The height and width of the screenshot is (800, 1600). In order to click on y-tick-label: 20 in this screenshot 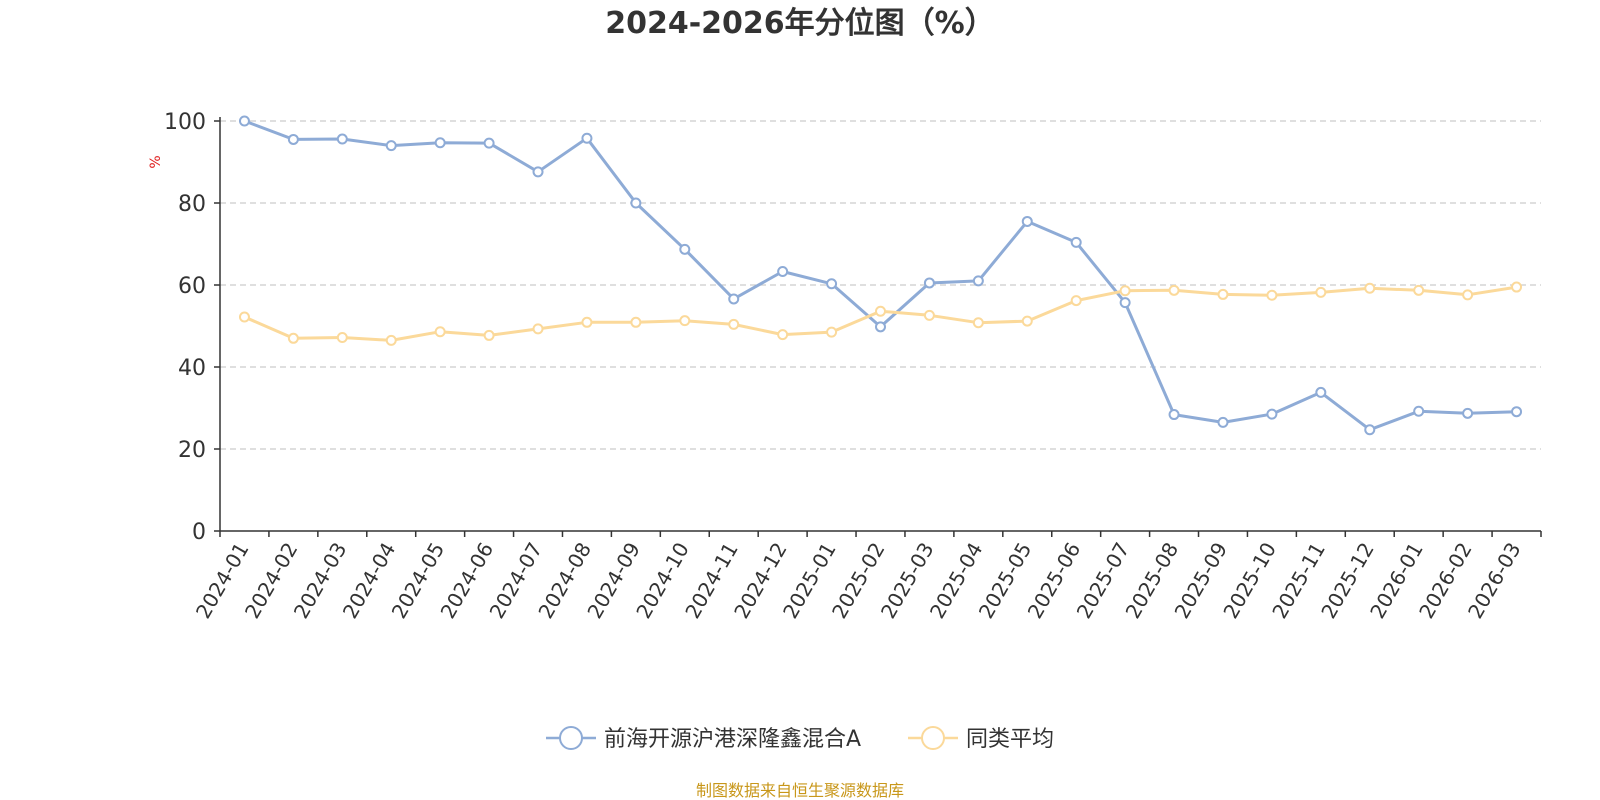, I will do `click(192, 450)`.